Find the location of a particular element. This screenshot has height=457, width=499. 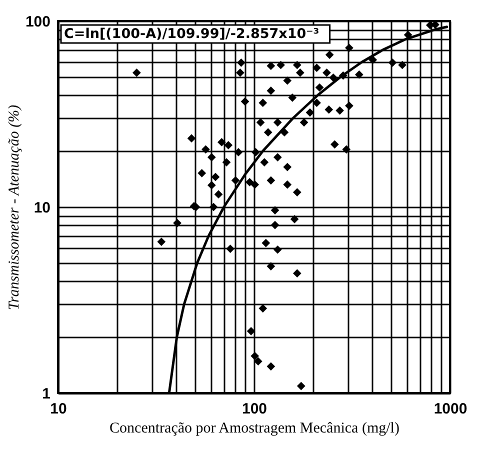

x-tick-label: 100 is located at coordinates (255, 409).